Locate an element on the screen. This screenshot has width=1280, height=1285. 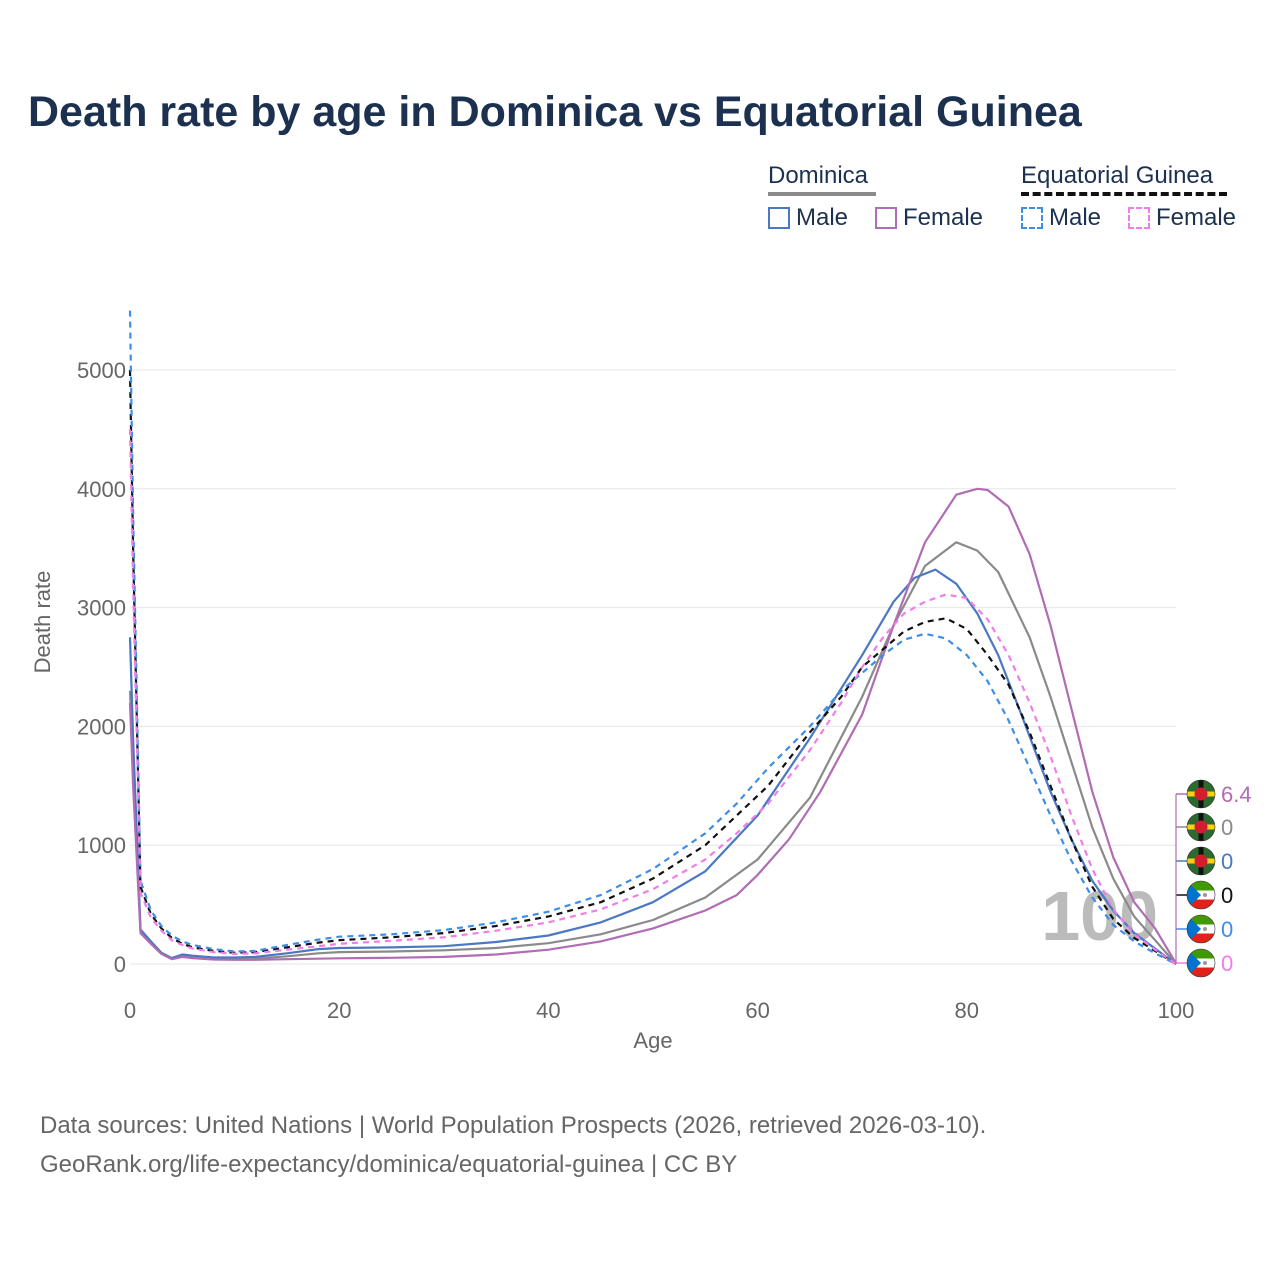
y-tick-label-2000: 2000 is located at coordinates (101, 726).